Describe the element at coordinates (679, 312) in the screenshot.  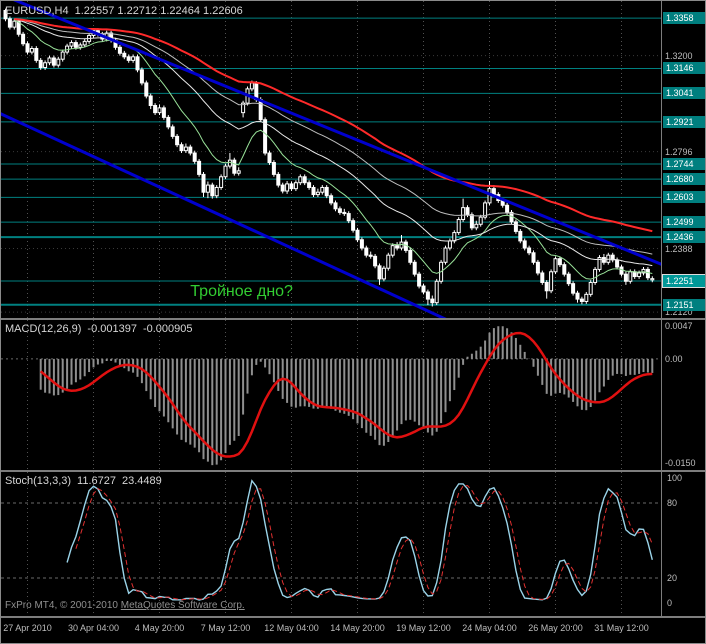
I see `price-tick-label: 1.2120` at that location.